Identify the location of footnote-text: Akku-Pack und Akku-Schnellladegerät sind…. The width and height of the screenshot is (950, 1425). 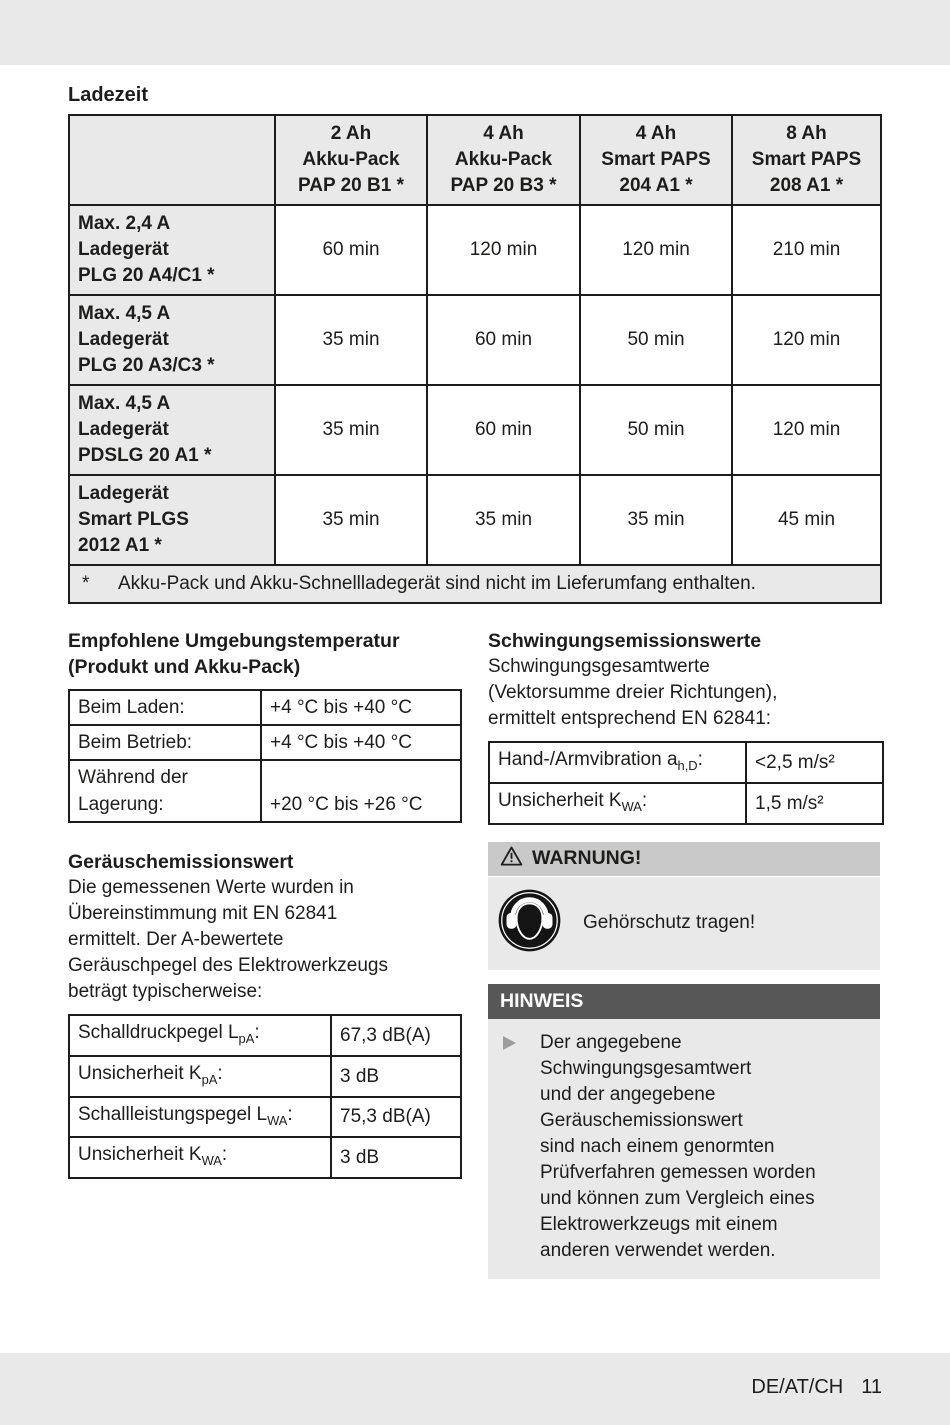
(437, 583).